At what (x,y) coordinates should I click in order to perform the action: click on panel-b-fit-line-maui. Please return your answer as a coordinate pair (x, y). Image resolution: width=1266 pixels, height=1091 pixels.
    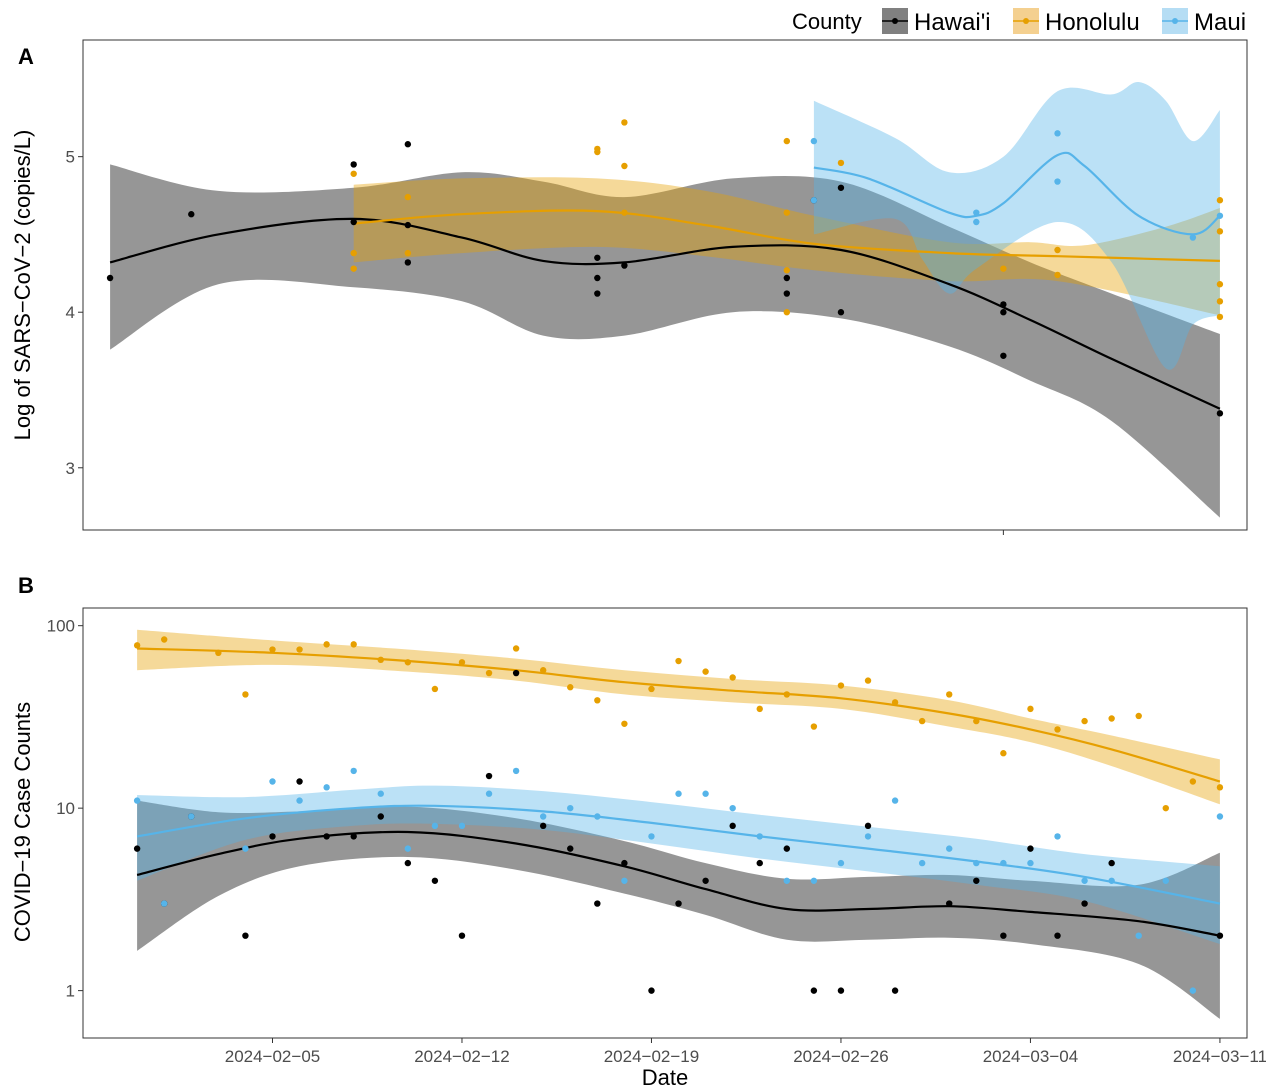
    Looking at the image, I should click on (678, 854).